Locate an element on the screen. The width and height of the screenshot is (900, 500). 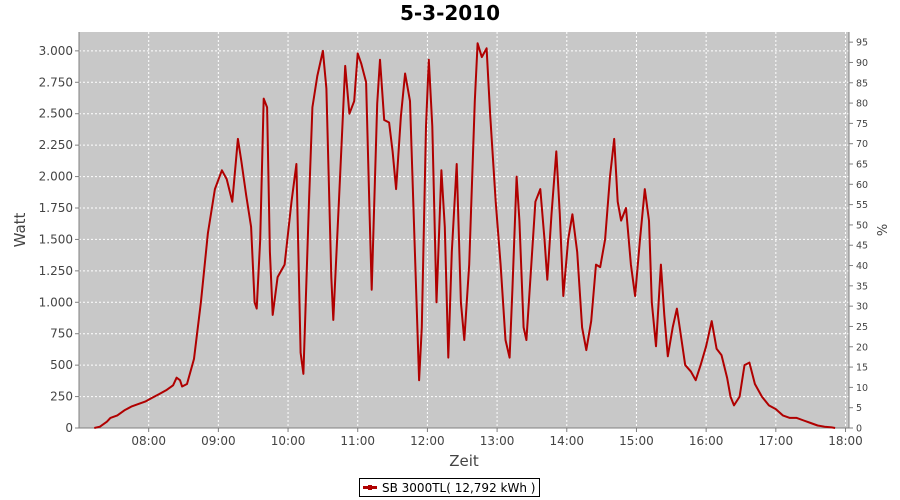
y-tick-label: 2.250 is located at coordinates (56, 145).